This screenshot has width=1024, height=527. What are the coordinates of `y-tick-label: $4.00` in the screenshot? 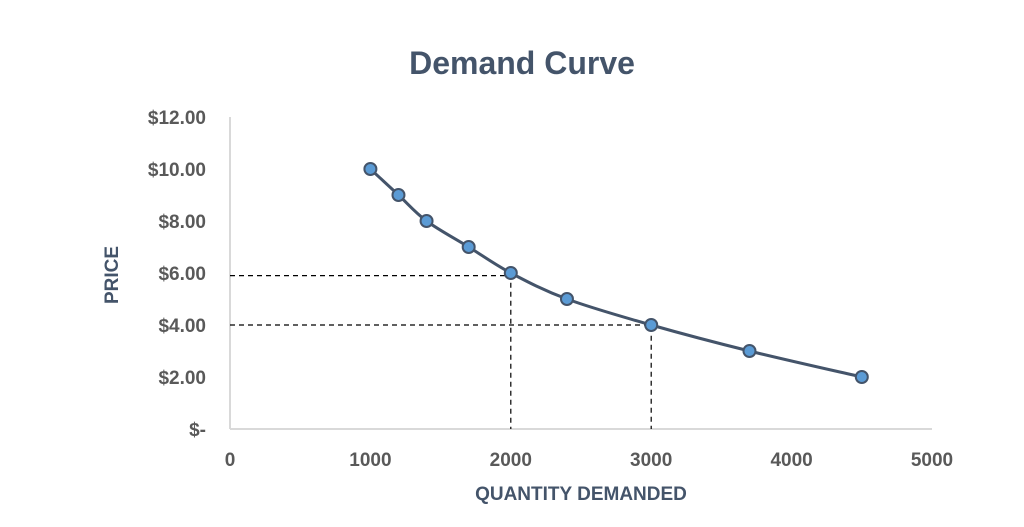 It's located at (182, 326).